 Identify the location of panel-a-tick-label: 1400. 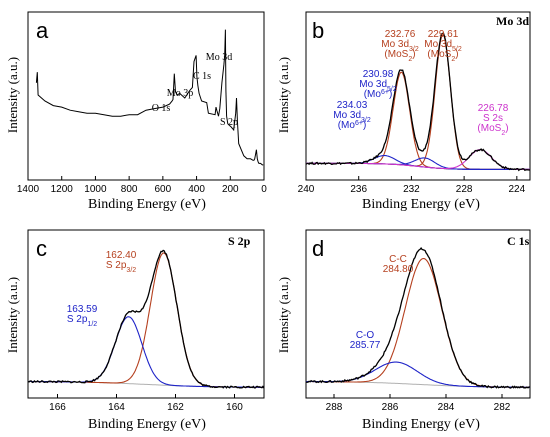
(28, 189).